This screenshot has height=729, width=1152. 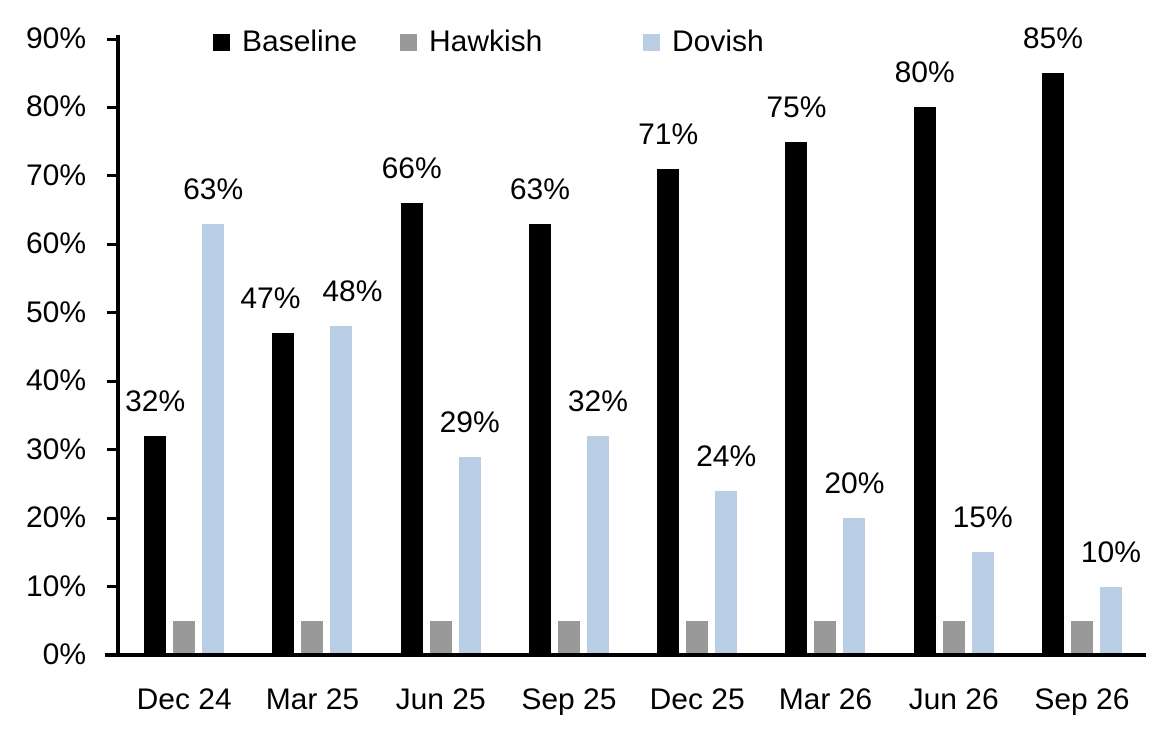 I want to click on x-tick-label: Jun 25, so click(x=440, y=699).